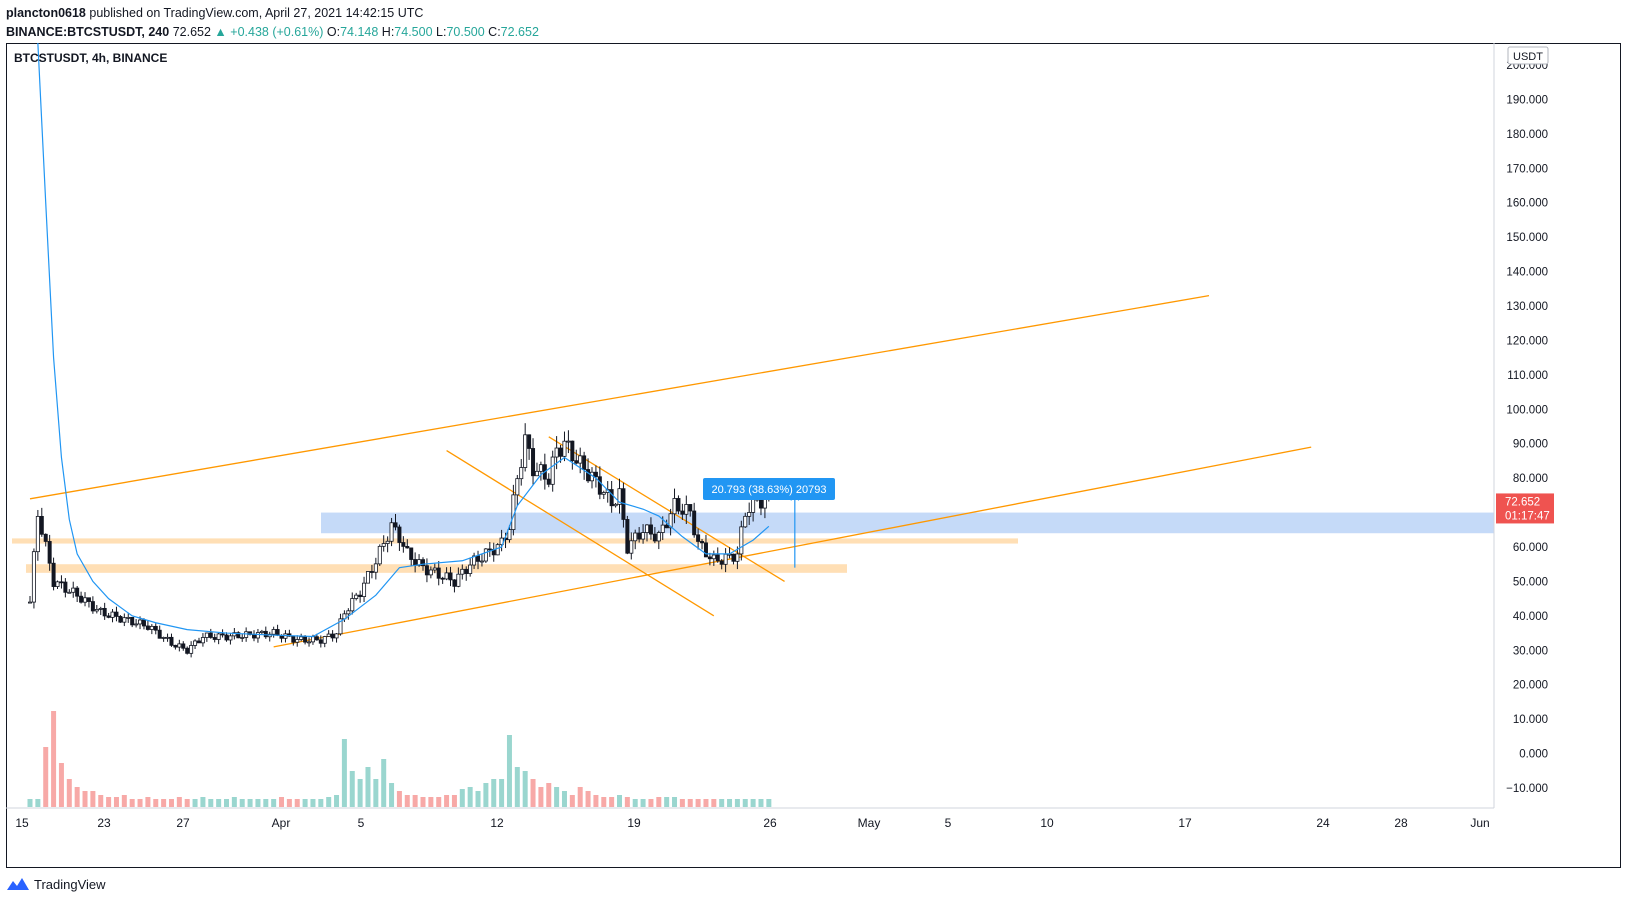 The image size is (1627, 904). I want to click on support-zone-upper, so click(515, 541).